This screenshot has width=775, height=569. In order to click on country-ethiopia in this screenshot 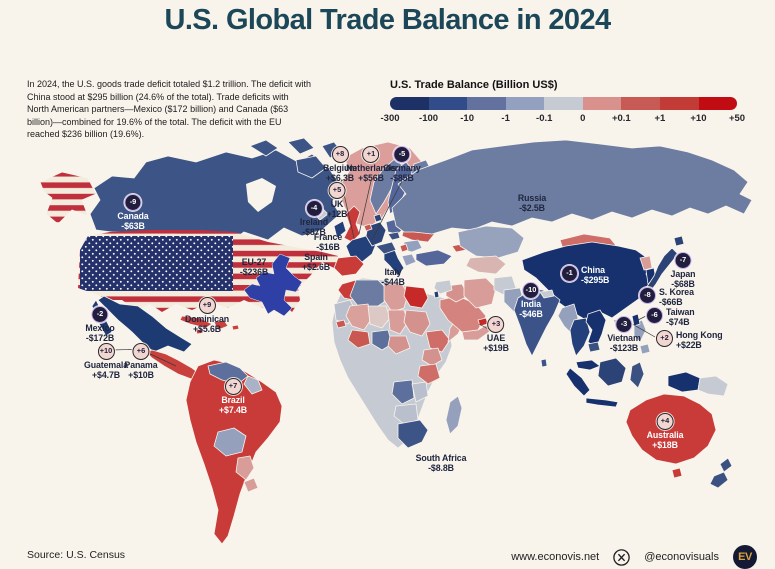, I will do `click(438, 341)`.